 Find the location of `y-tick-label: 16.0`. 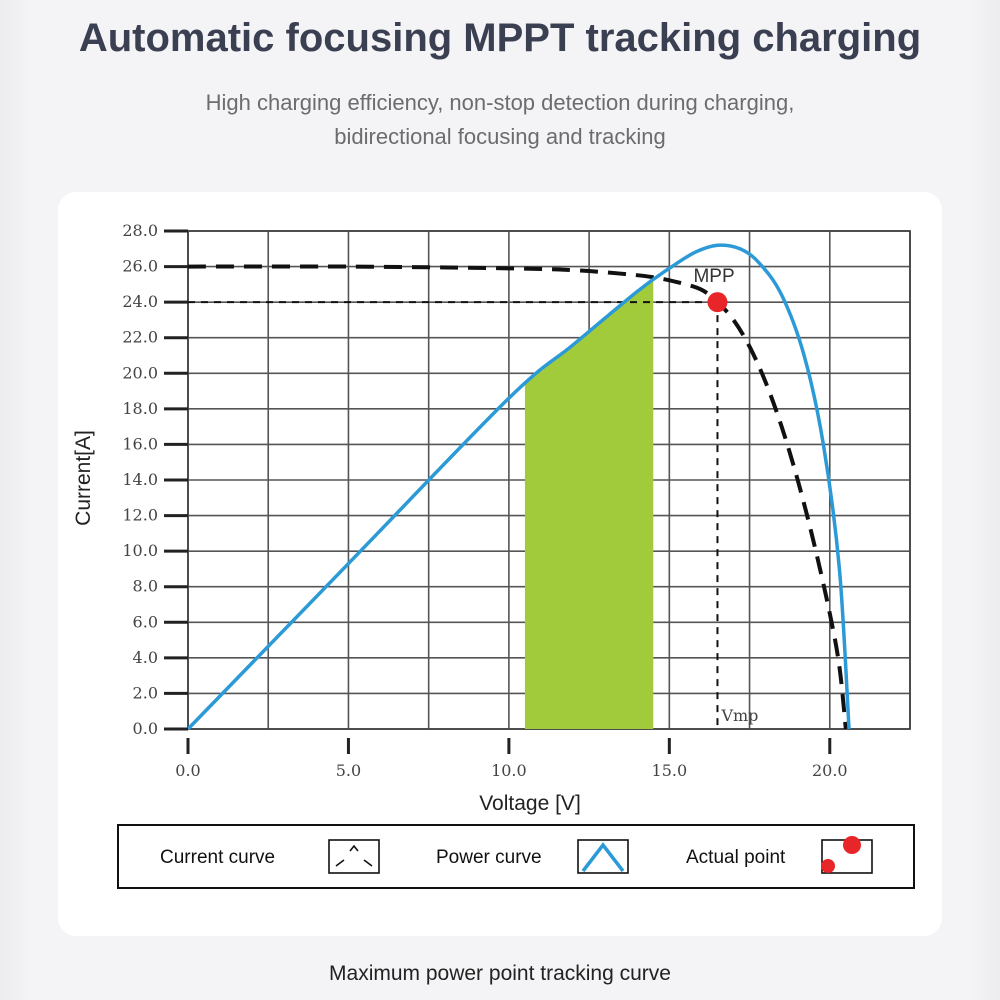

y-tick-label: 16.0 is located at coordinates (140, 443).